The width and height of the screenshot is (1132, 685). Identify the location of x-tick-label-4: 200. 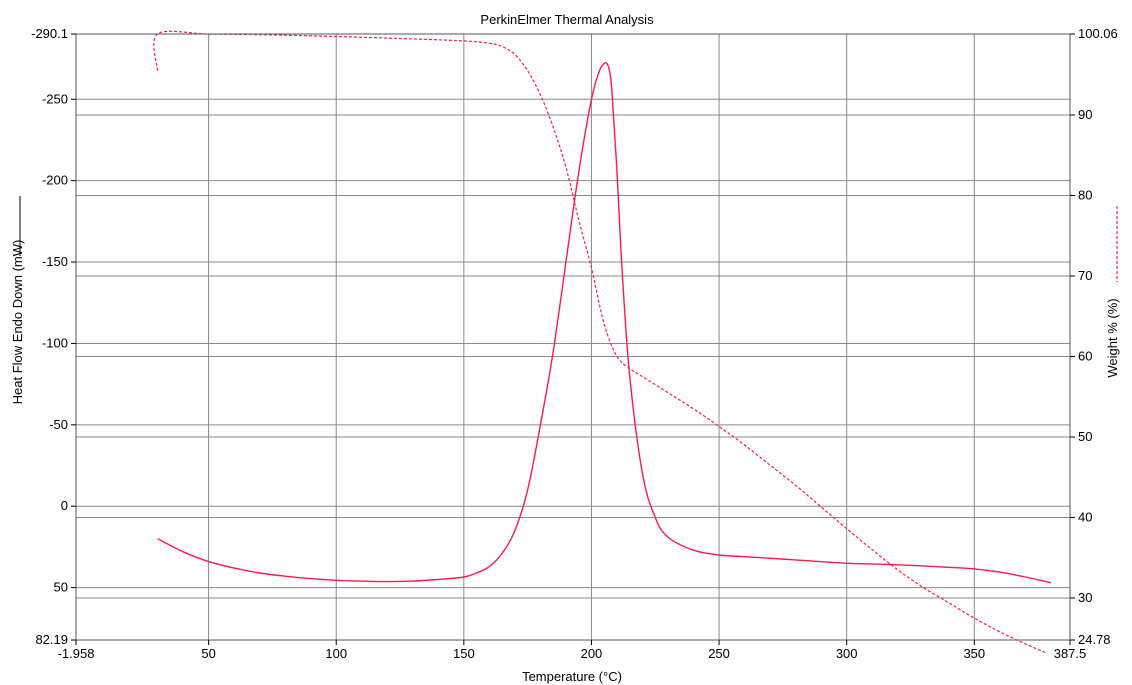
(592, 653).